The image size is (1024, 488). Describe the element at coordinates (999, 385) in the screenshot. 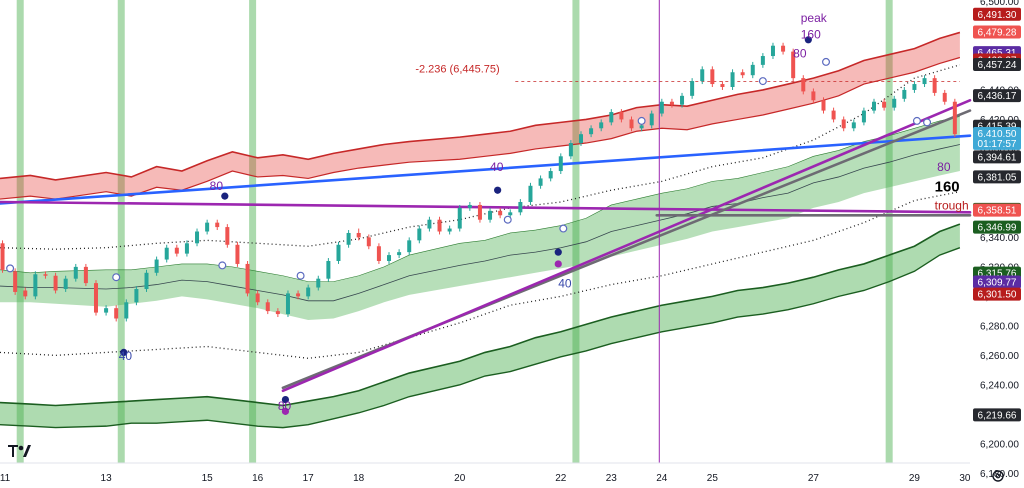

I see `y-tick-label: 6,240.00` at that location.